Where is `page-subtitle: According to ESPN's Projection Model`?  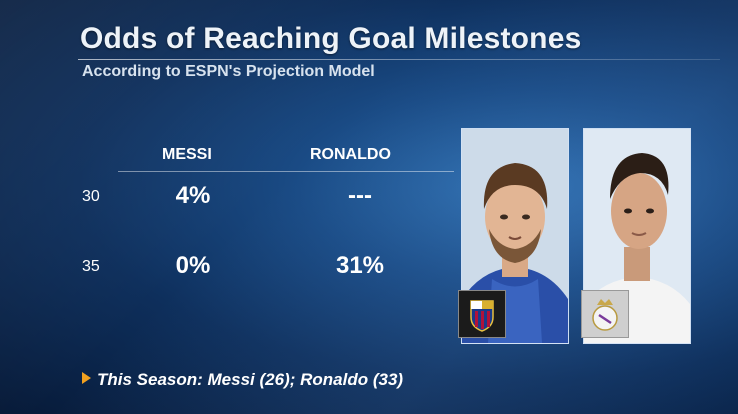 page-subtitle: According to ESPN's Projection Model is located at coordinates (228, 71).